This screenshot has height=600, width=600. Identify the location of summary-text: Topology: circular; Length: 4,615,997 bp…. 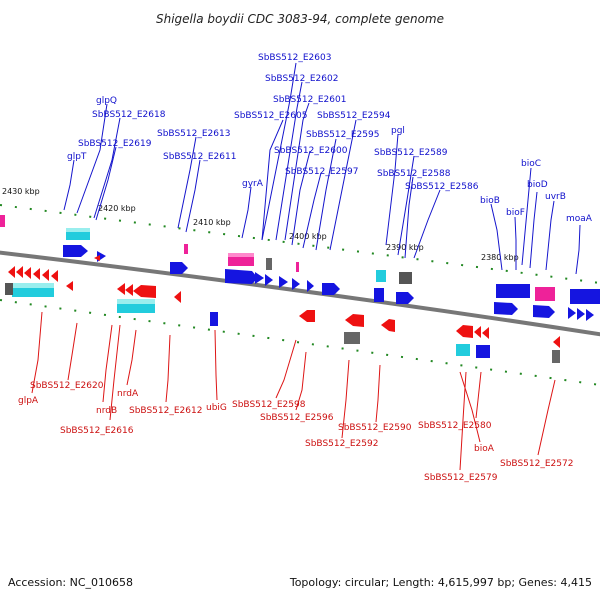
(440, 582).